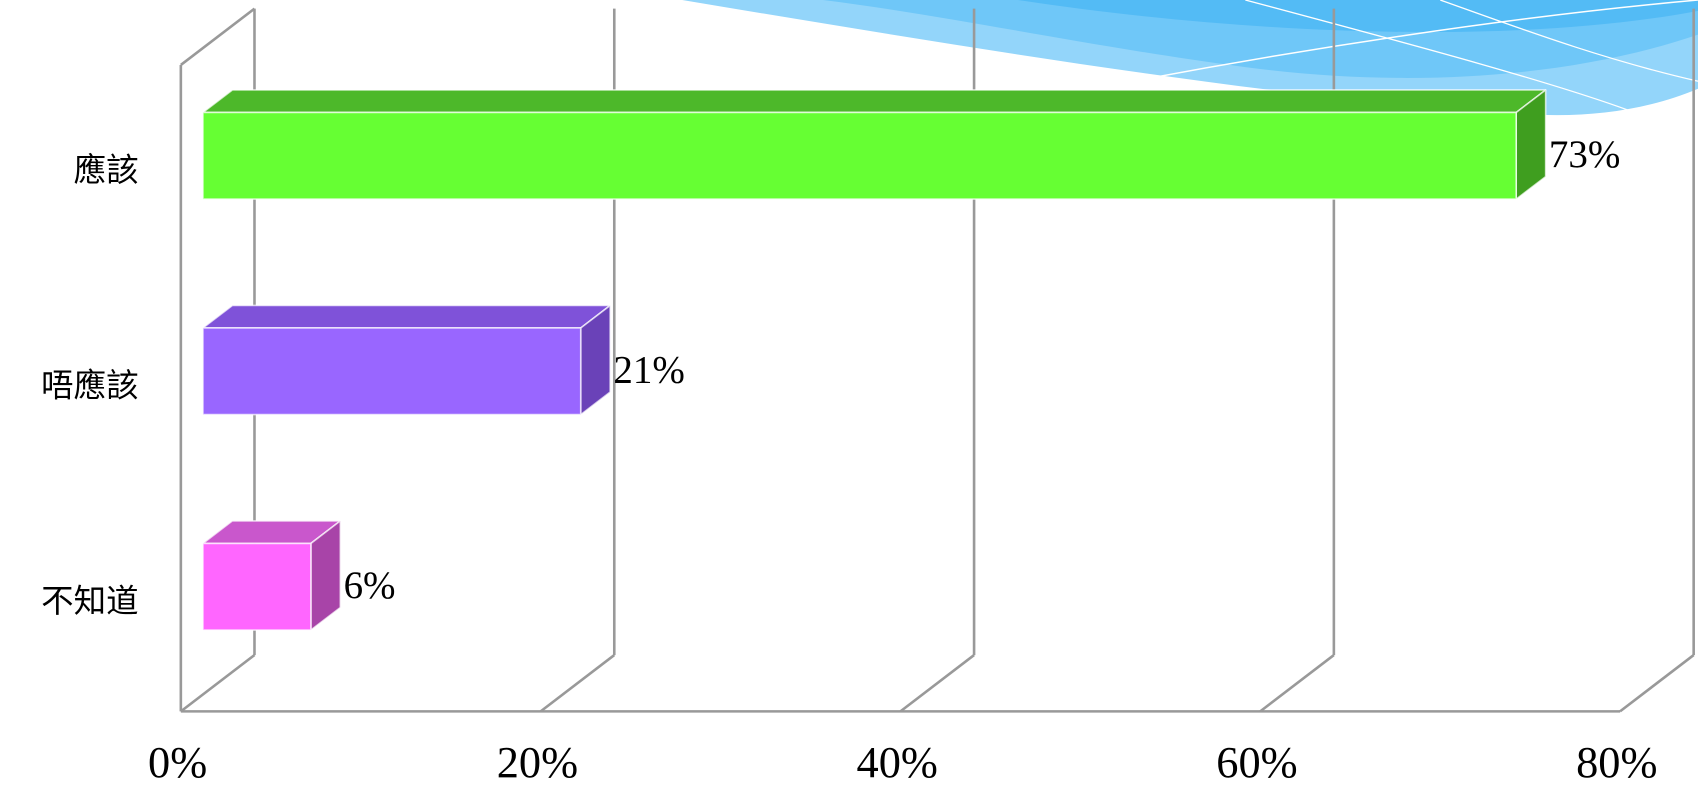 The height and width of the screenshot is (785, 1698). I want to click on data-label: 21%, so click(648, 369).